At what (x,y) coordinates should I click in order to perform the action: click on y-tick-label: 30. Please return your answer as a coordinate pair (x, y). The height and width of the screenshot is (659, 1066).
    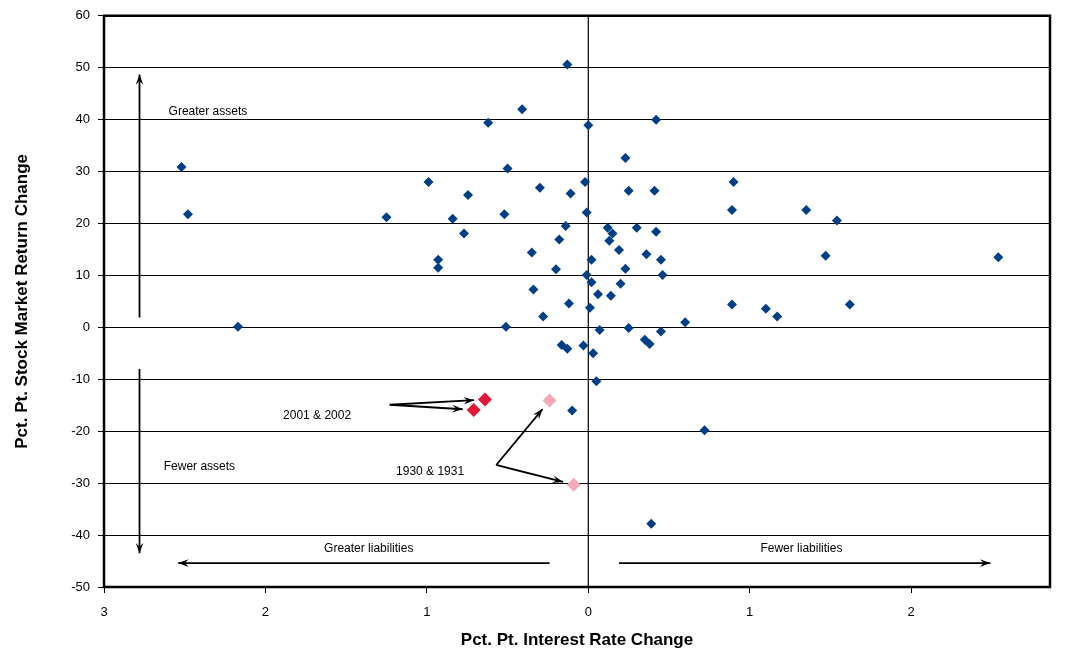
    Looking at the image, I should click on (82, 171).